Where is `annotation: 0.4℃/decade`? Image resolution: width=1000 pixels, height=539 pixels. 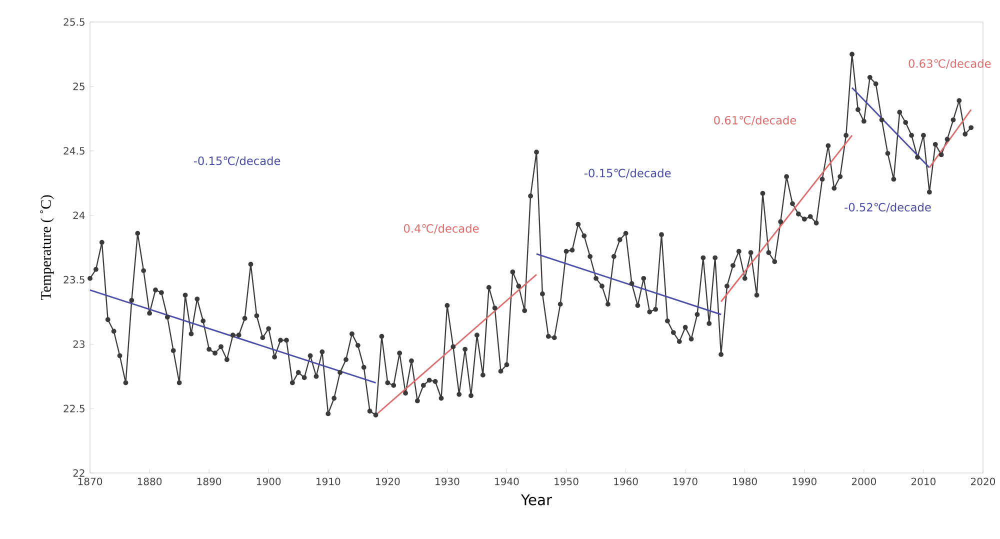
annotation: 0.4℃/decade is located at coordinates (441, 229).